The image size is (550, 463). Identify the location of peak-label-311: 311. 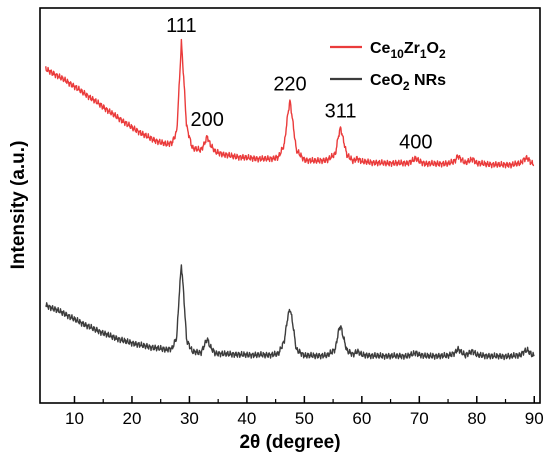
(341, 112).